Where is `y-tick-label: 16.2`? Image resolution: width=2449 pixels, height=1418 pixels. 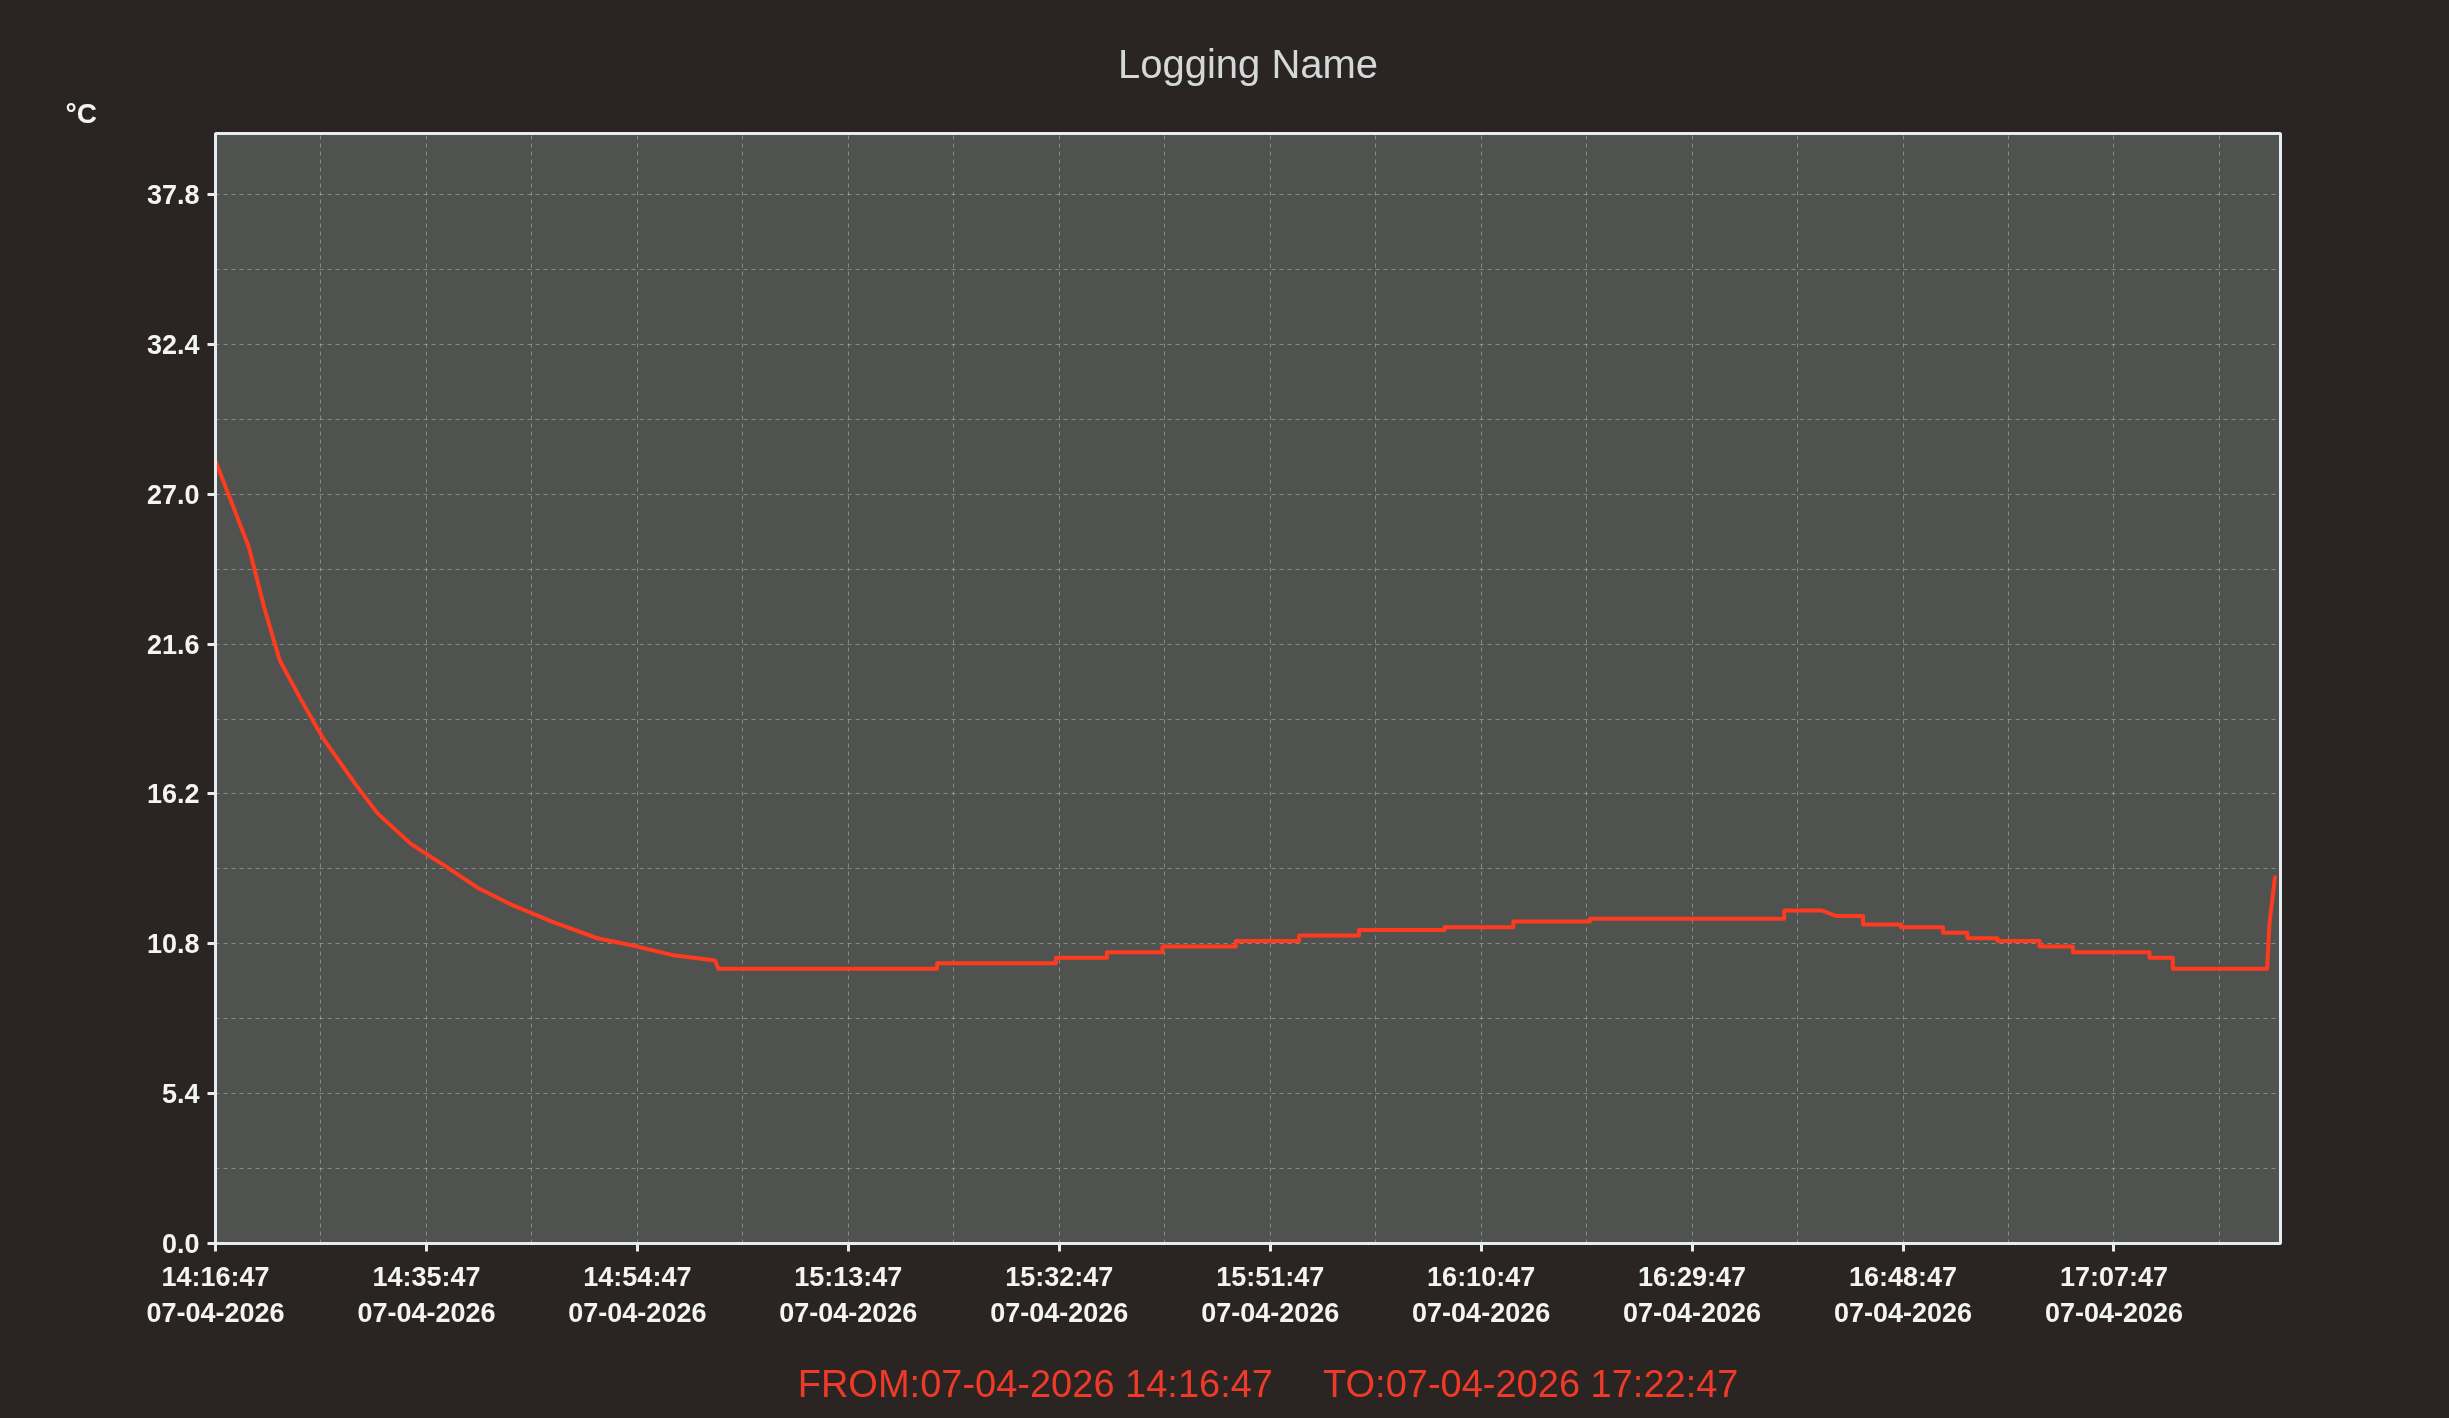 y-tick-label: 16.2 is located at coordinates (173, 794).